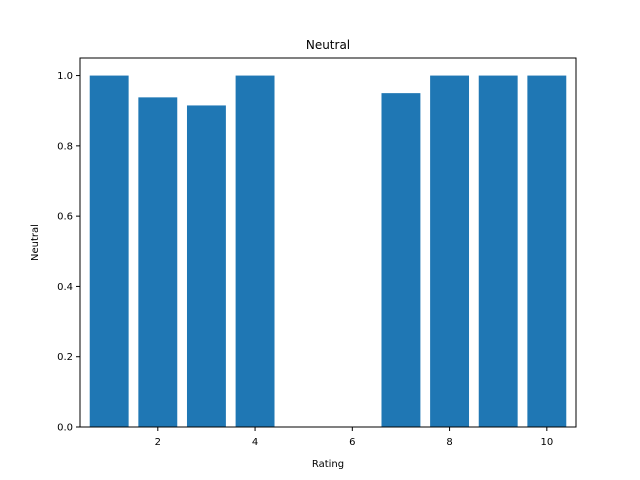 This screenshot has height=480, width=640. I want to click on y-axis-label: Neutral, so click(35, 242).